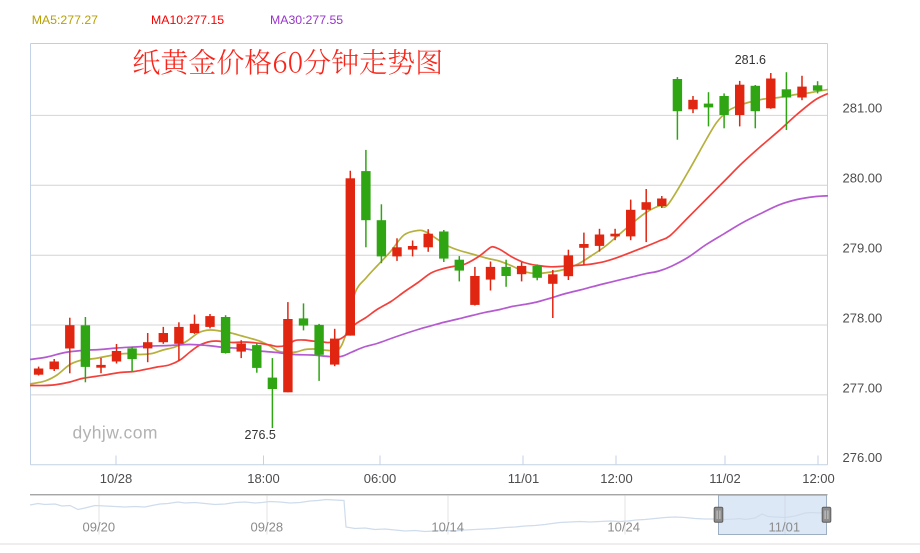  What do you see at coordinates (263, 478) in the screenshot?
I see `svg-text: 18:00` at bounding box center [263, 478].